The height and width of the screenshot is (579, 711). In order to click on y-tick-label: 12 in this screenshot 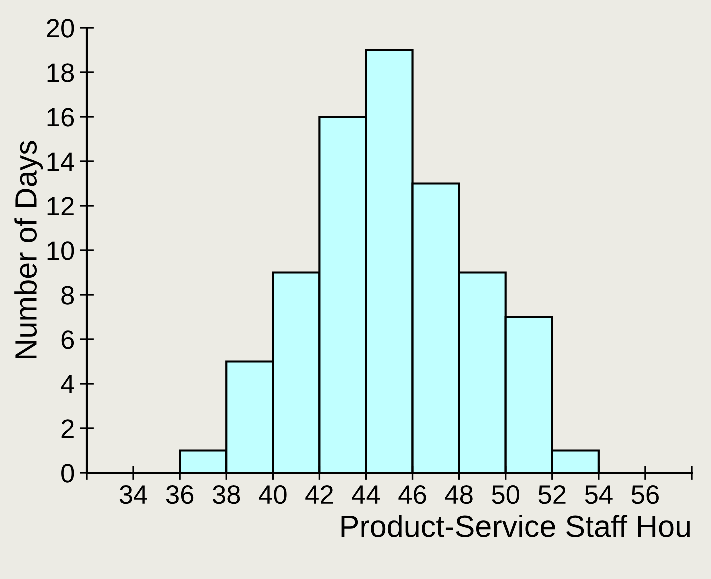, I will do `click(61, 206)`.